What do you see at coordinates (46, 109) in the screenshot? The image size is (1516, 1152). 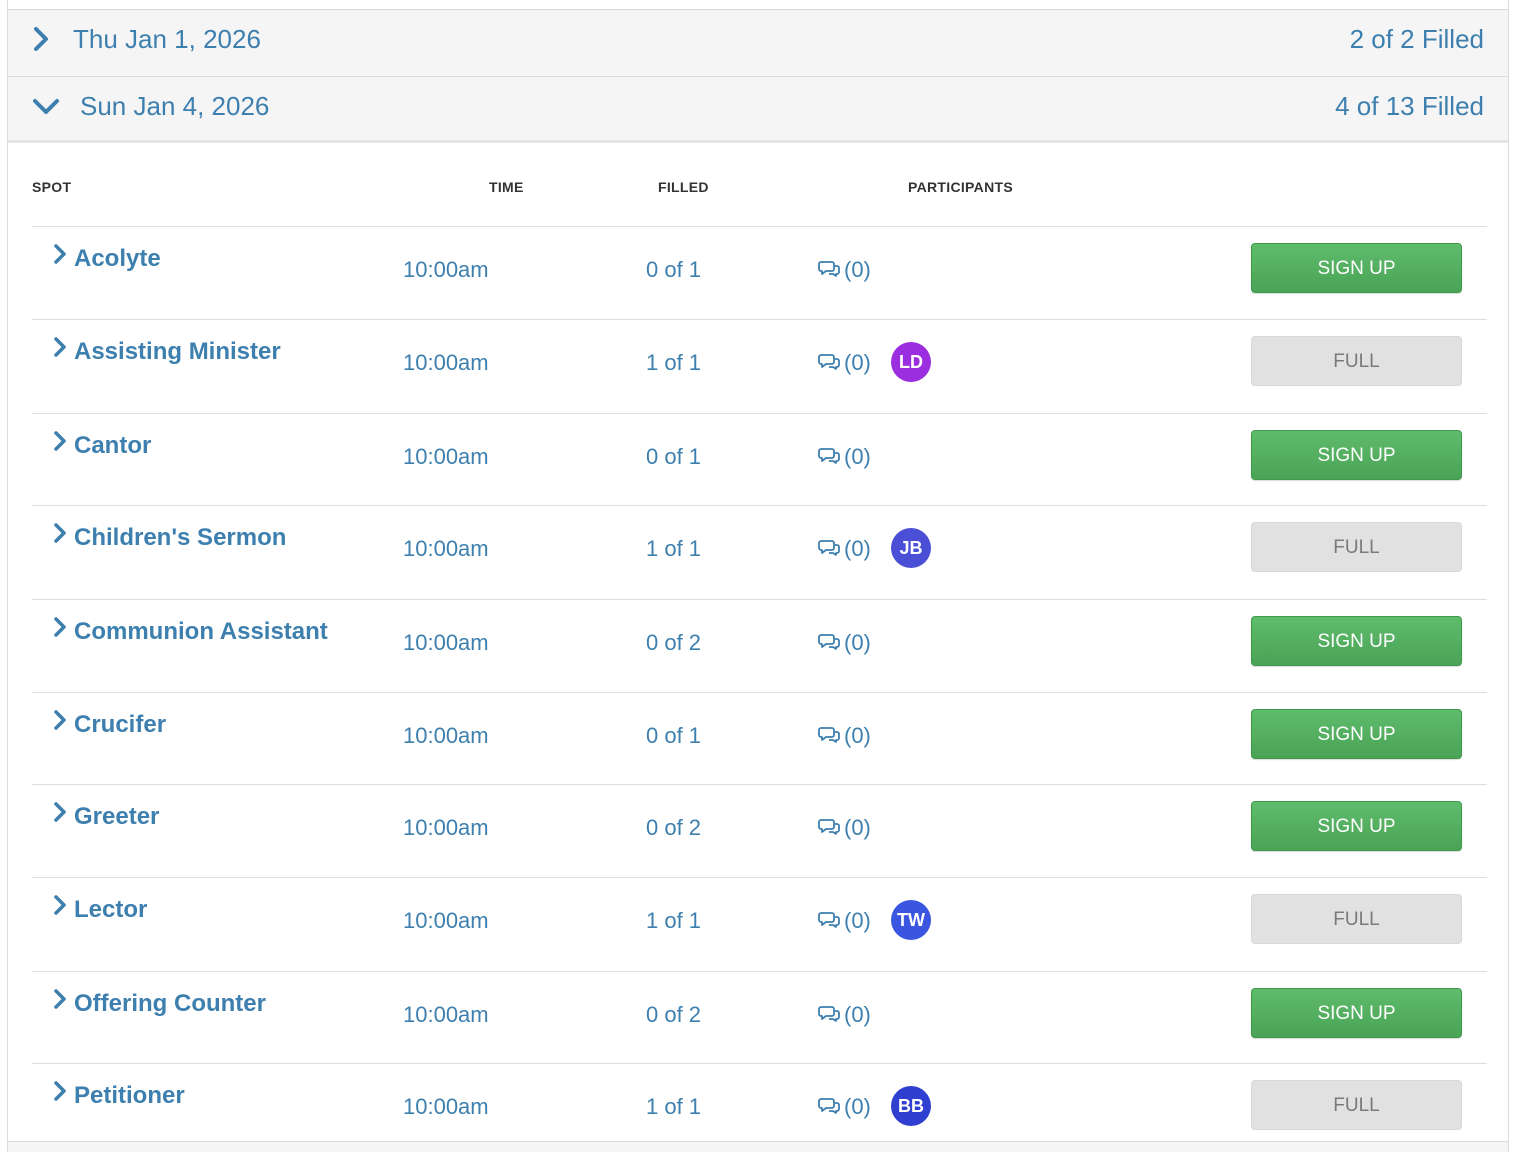 I see `chevron-down-icon` at bounding box center [46, 109].